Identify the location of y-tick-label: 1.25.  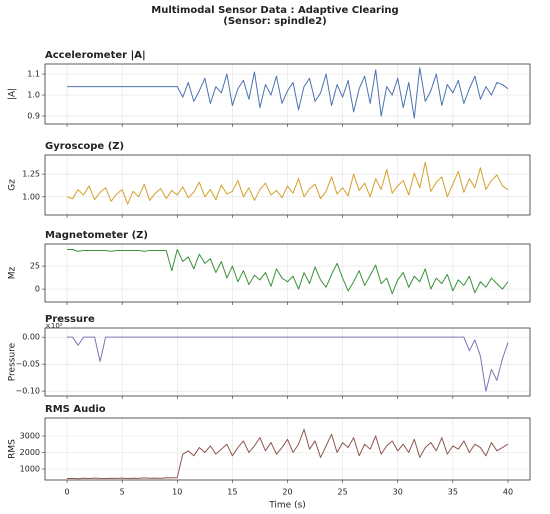
(31, 174).